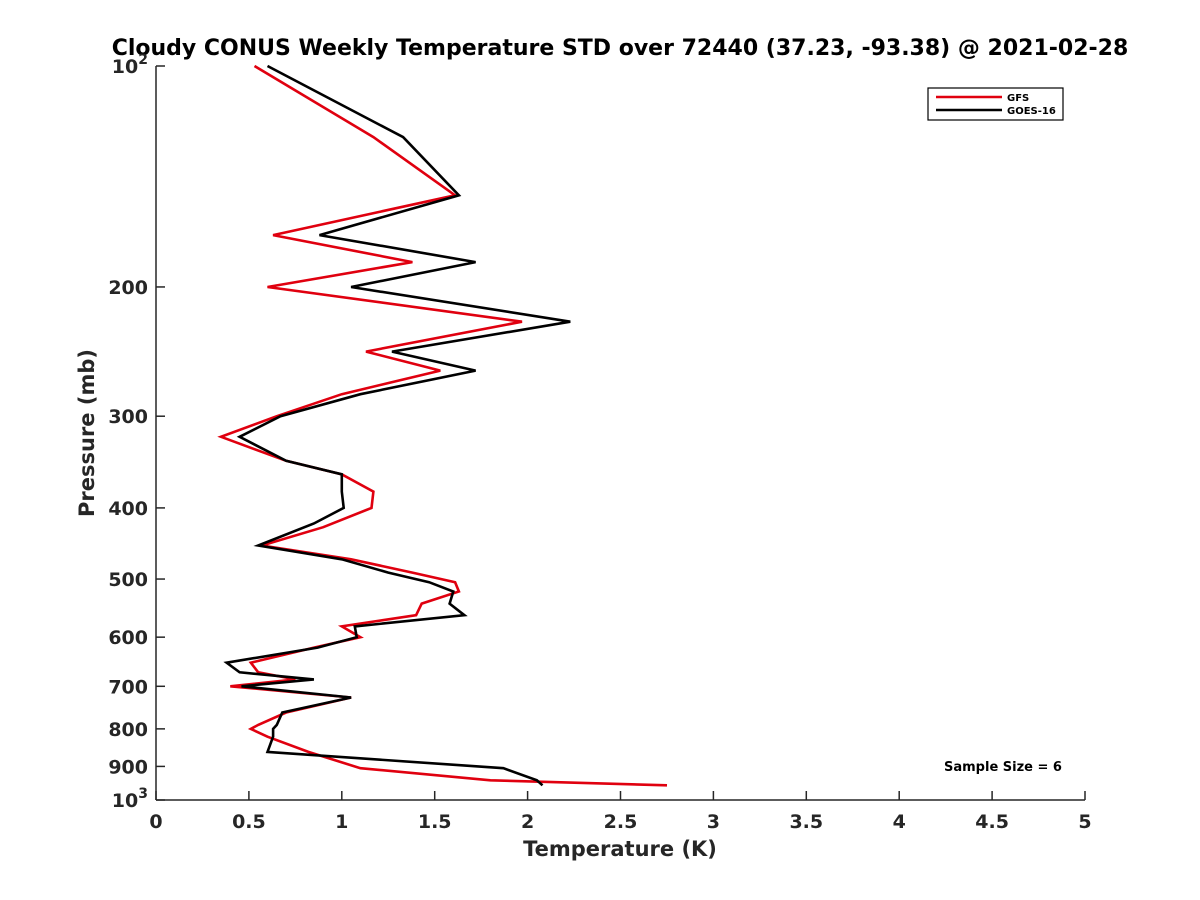  What do you see at coordinates (341, 822) in the screenshot?
I see `x-tick-label: 1` at bounding box center [341, 822].